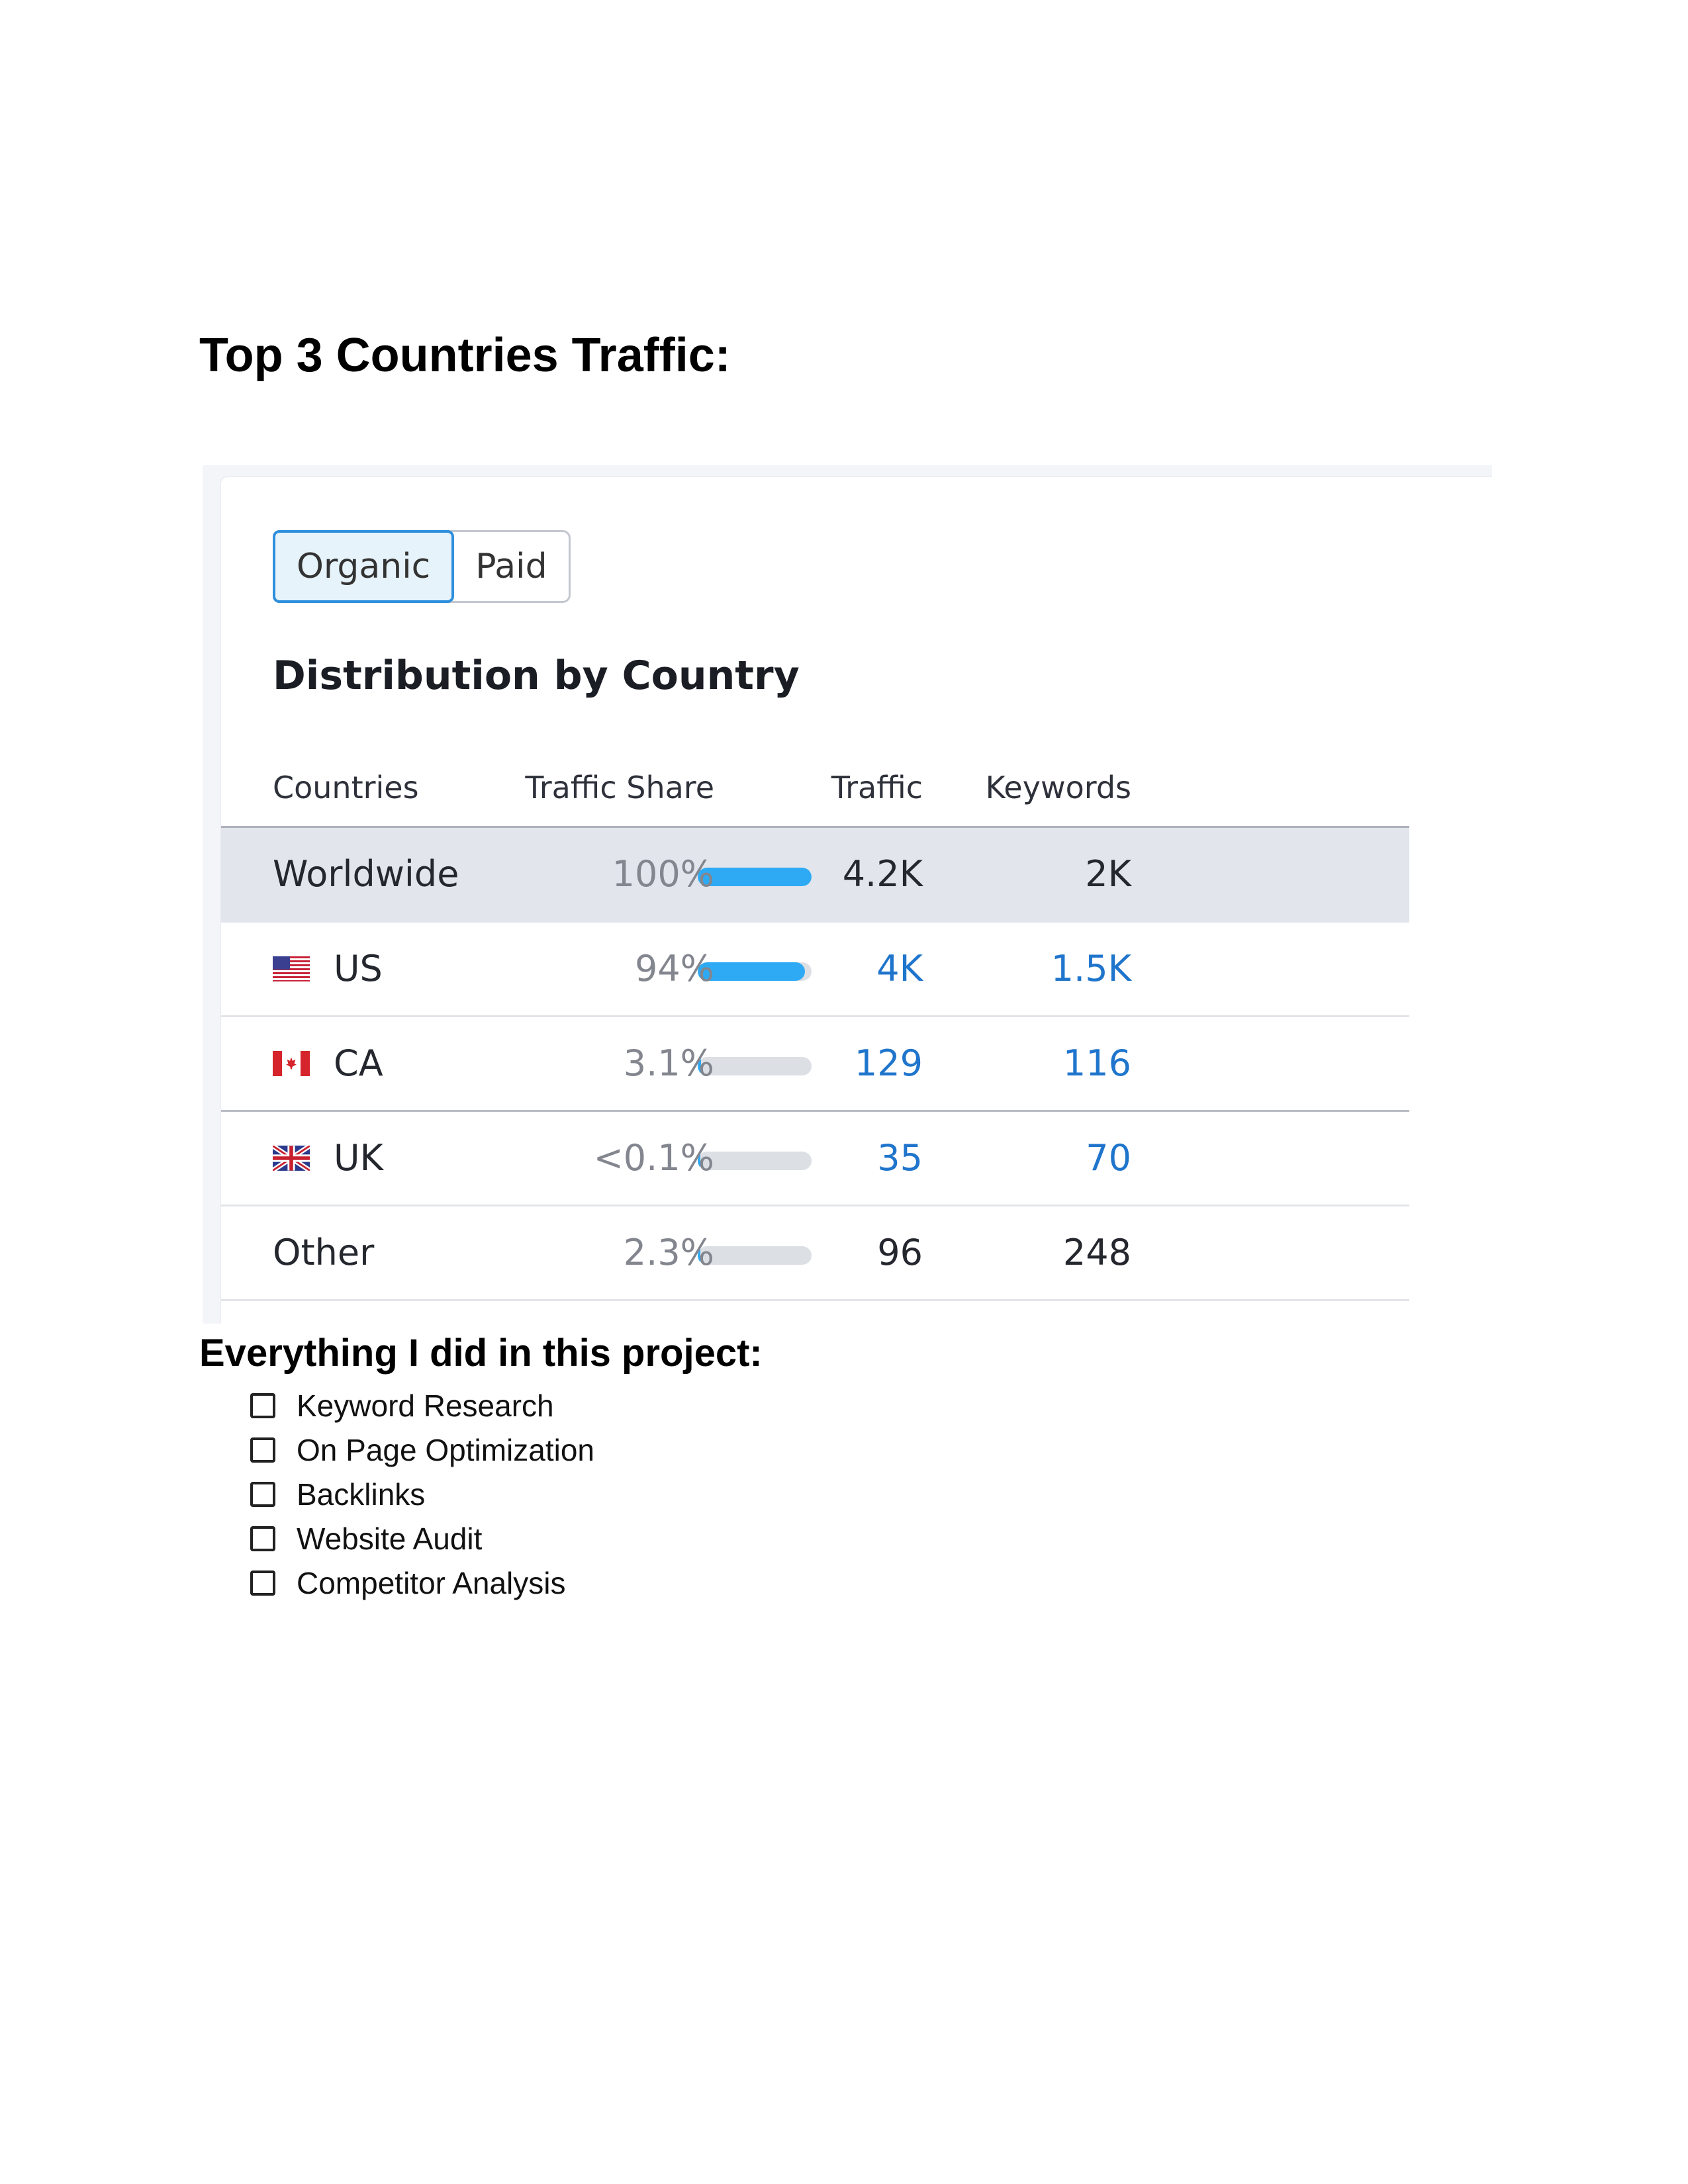  Describe the element at coordinates (882, 874) in the screenshot. I see `traffic-value: 4.2K` at that location.